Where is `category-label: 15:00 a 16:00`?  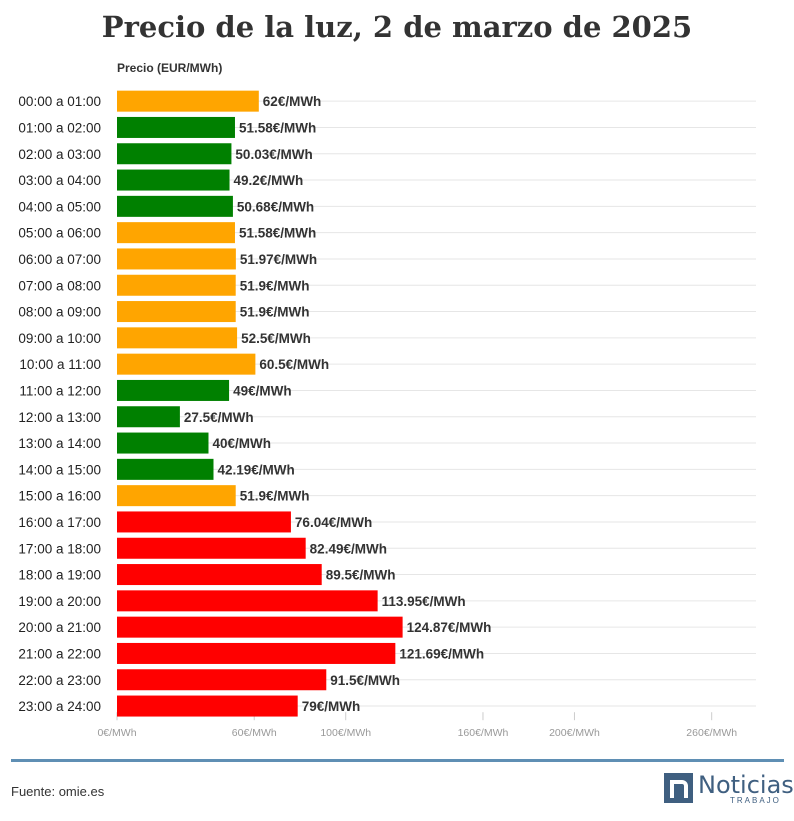
category-label: 15:00 a 16:00 is located at coordinates (59, 496).